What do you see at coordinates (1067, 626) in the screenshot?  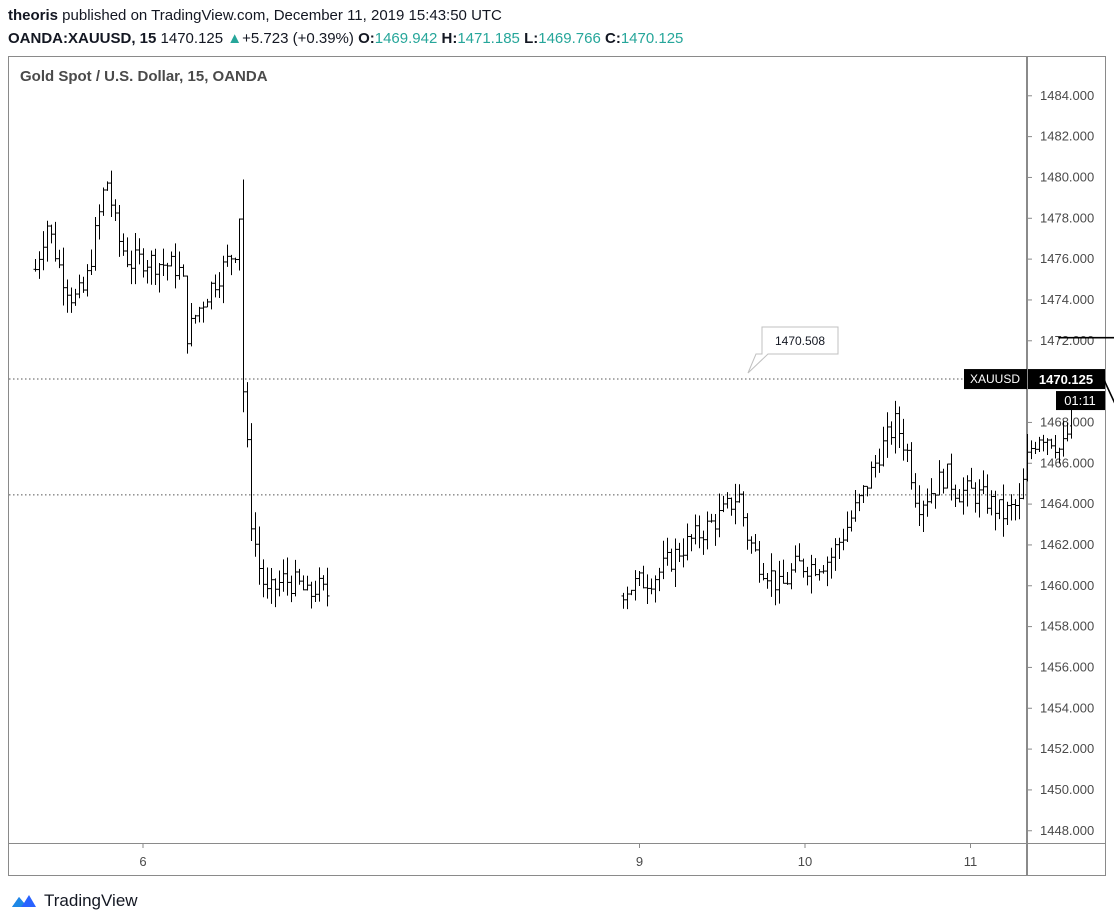 I see `y-tick-label: 1458.000` at bounding box center [1067, 626].